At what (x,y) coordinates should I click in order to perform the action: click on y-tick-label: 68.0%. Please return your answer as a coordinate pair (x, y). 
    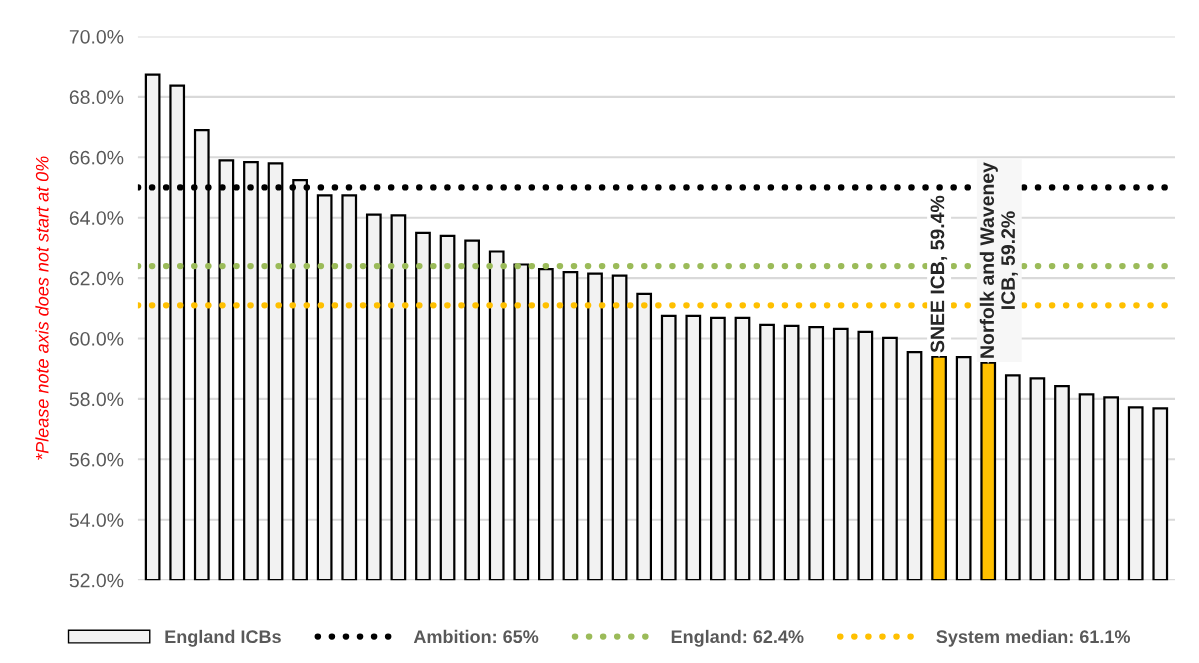
    Looking at the image, I should click on (96, 97).